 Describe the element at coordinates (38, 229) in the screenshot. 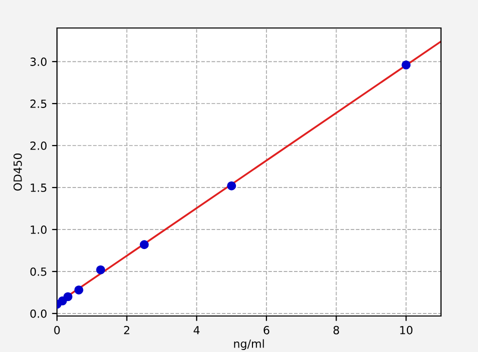

I see `y-tick-label: 1.0` at that location.